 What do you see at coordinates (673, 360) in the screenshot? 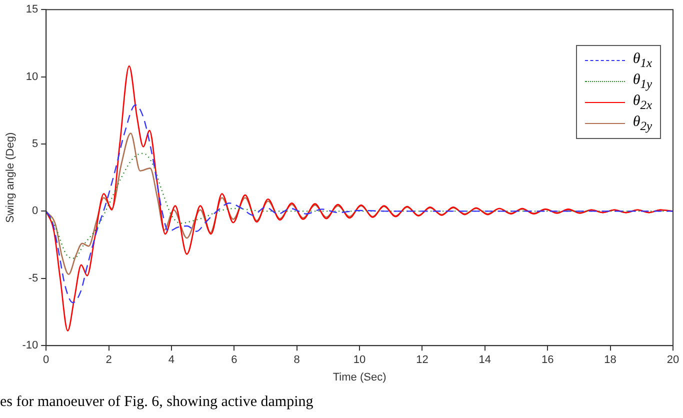
I see `x-tick-label: 20` at bounding box center [673, 360].